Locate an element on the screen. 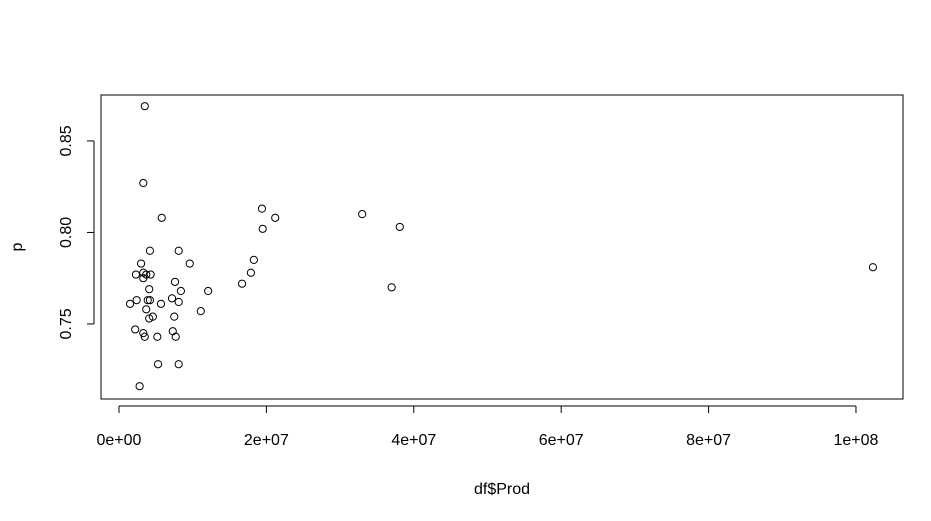  x-tick-label: 0e+00 is located at coordinates (119, 440).